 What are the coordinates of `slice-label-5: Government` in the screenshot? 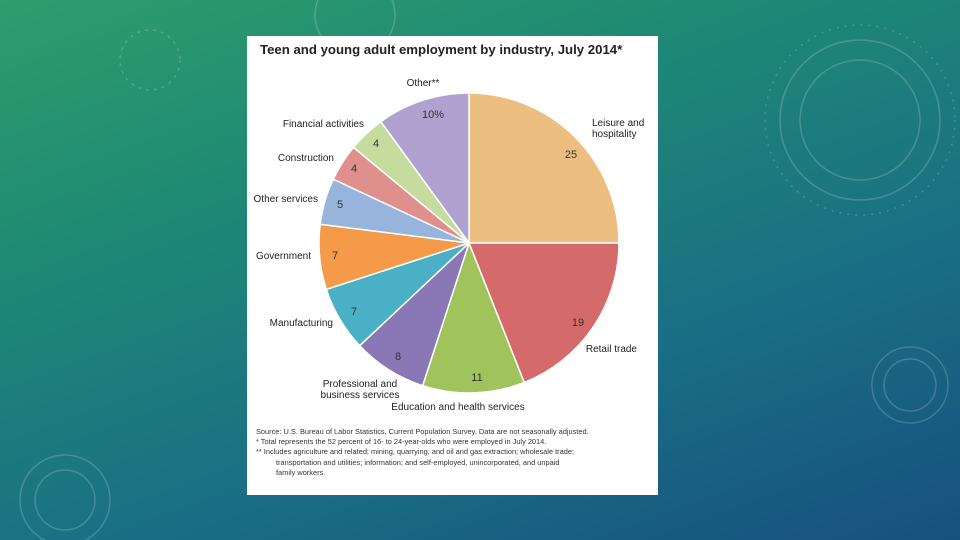 It's located at (283, 256).